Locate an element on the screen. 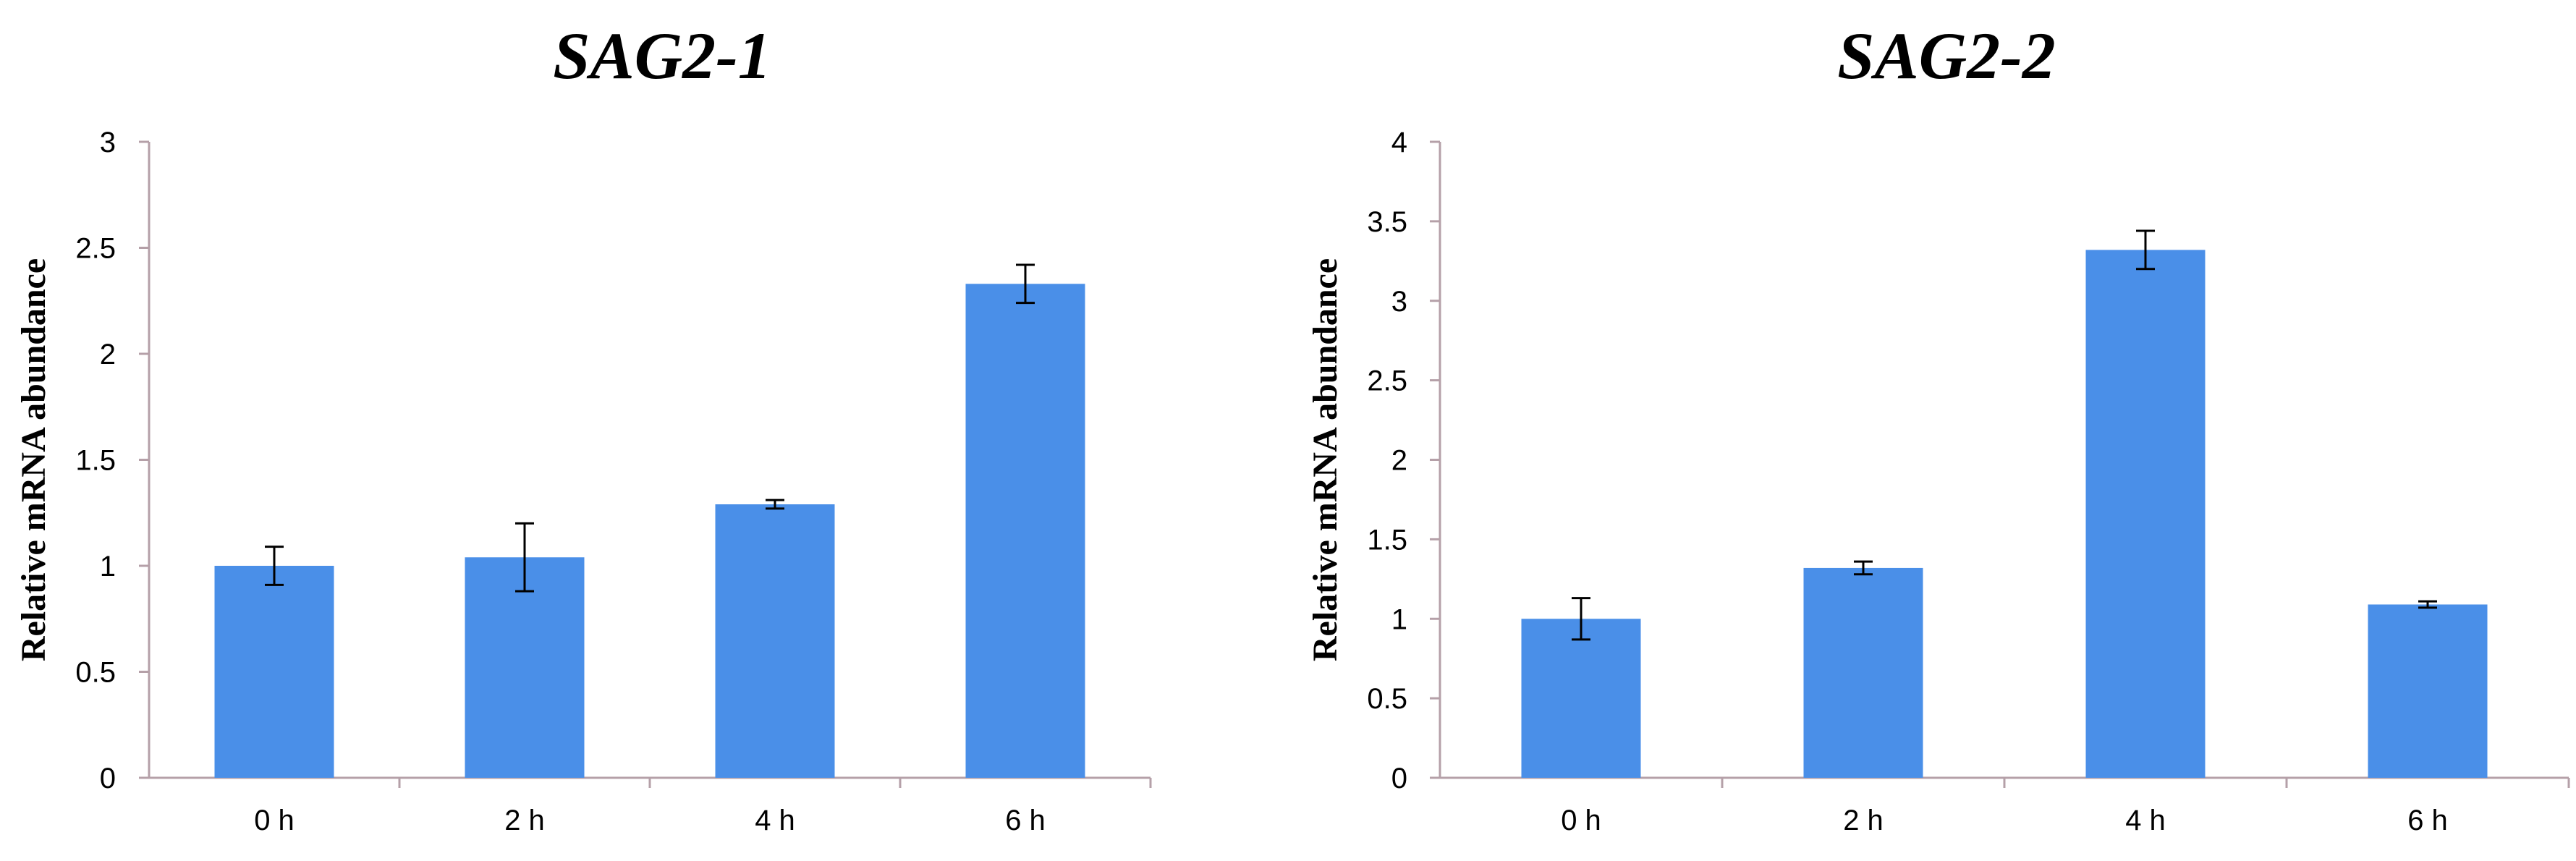 Image resolution: width=2576 pixels, height=861 pixels. y-tick-label: 3.5 is located at coordinates (1387, 222).